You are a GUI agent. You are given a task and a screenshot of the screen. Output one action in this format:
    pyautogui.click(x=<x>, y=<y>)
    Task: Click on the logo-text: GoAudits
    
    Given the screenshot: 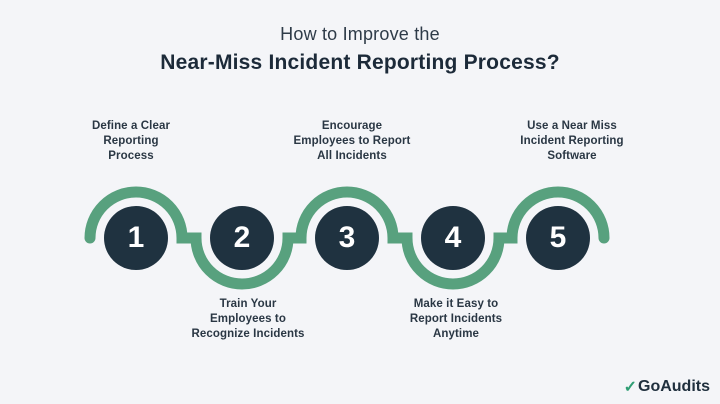 What is the action you would take?
    pyautogui.click(x=674, y=386)
    